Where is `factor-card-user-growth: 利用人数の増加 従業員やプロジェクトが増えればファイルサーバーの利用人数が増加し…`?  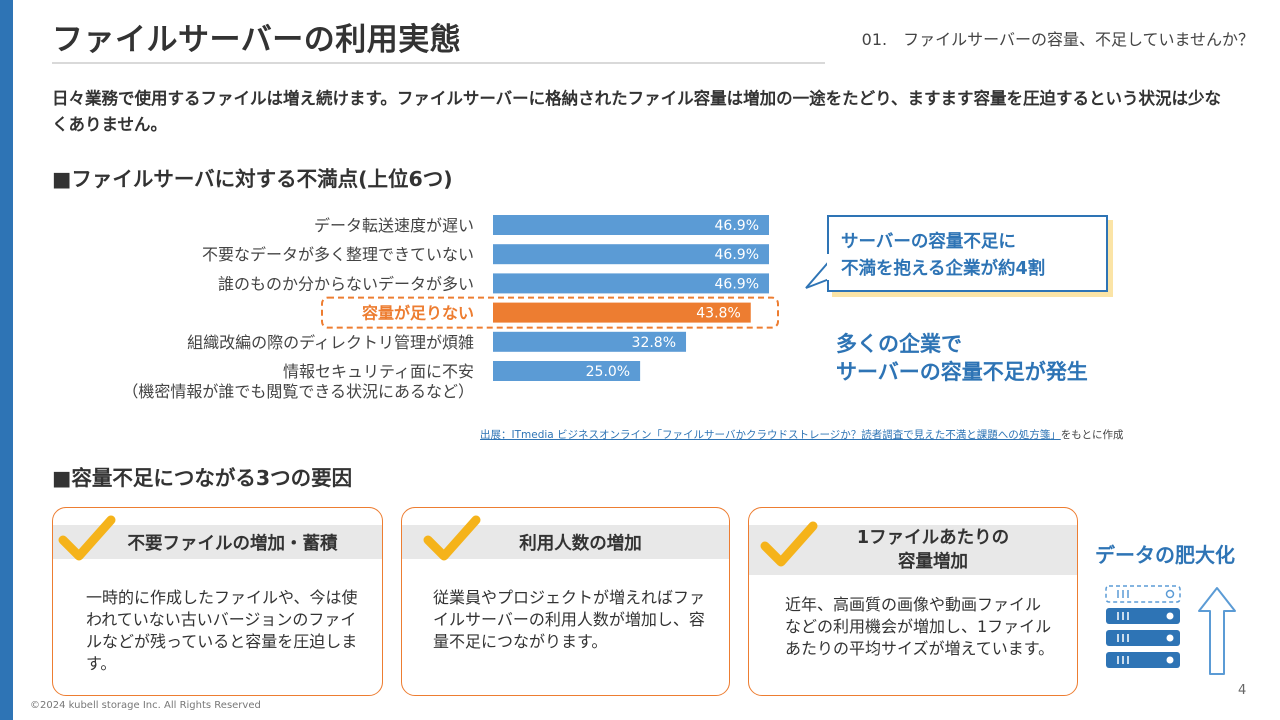 factor-card-user-growth: 利用人数の増加 従業員やプロジェクトが増えればファイルサーバーの利用人数が増加し… is located at coordinates (565, 601).